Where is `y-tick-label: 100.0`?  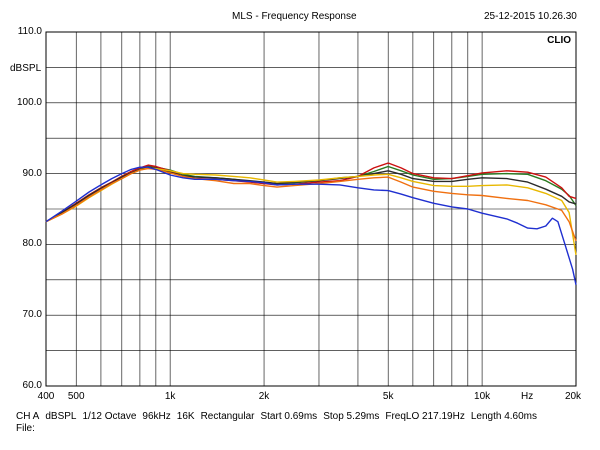 y-tick-label: 100.0 is located at coordinates (29, 102).